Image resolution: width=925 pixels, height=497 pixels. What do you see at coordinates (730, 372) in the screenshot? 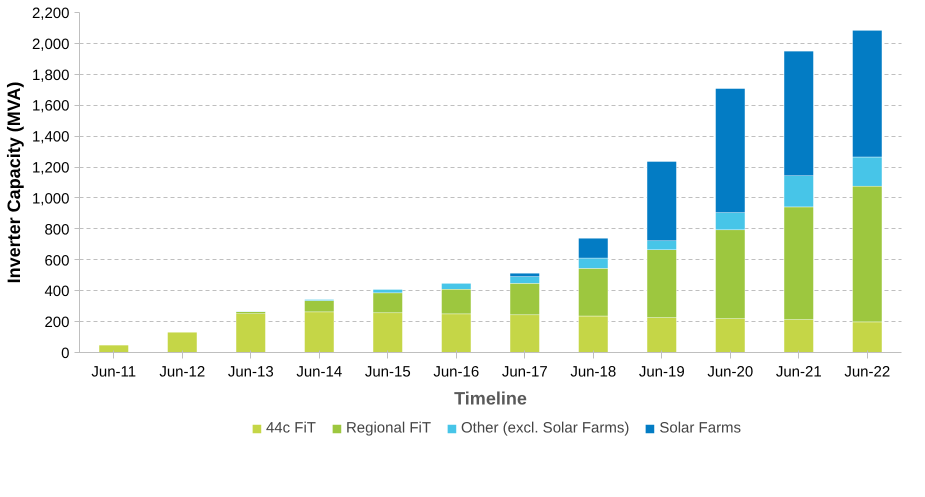
I see `x-tick-label: Jun-20` at bounding box center [730, 372].